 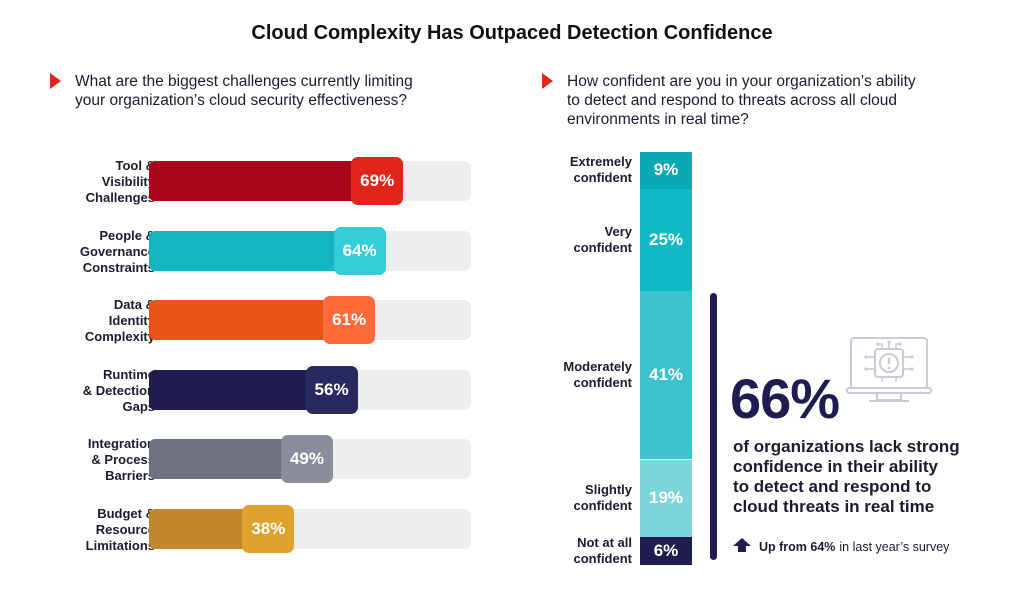 I want to click on bar-category-label-line: Visibility, so click(x=128, y=181).